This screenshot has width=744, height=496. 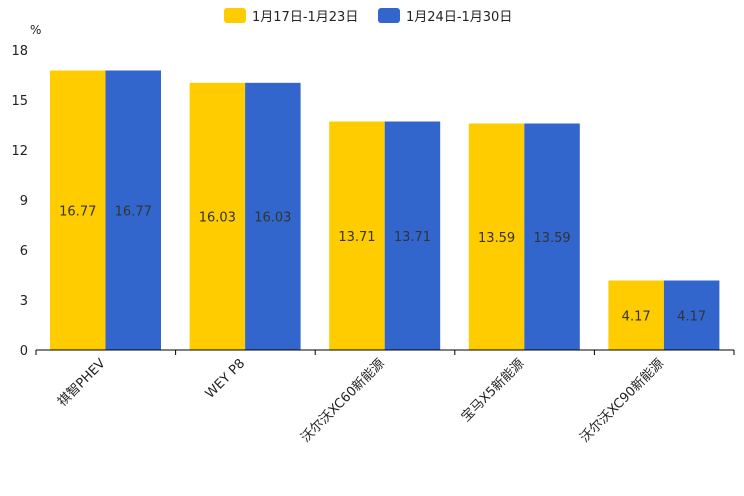 I want to click on category-label: 沃尔沃XC60新能源, so click(x=343, y=401).